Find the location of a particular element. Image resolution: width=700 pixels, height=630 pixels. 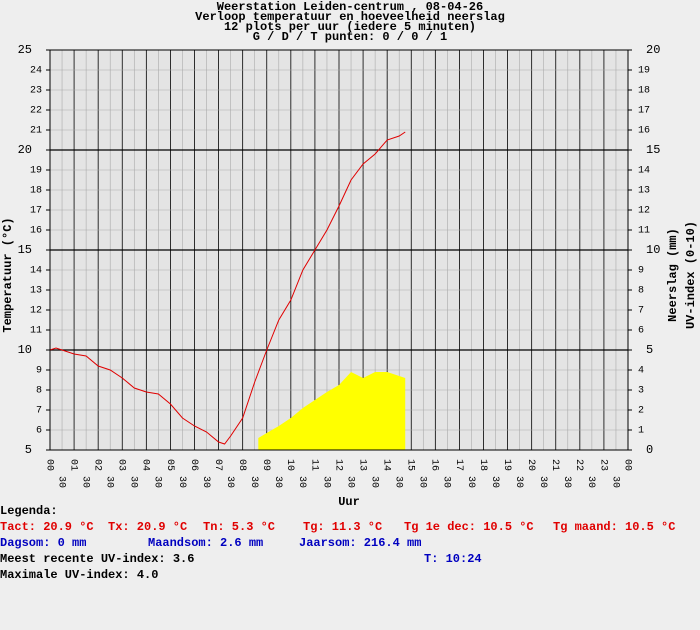

uv-area is located at coordinates (332, 411).